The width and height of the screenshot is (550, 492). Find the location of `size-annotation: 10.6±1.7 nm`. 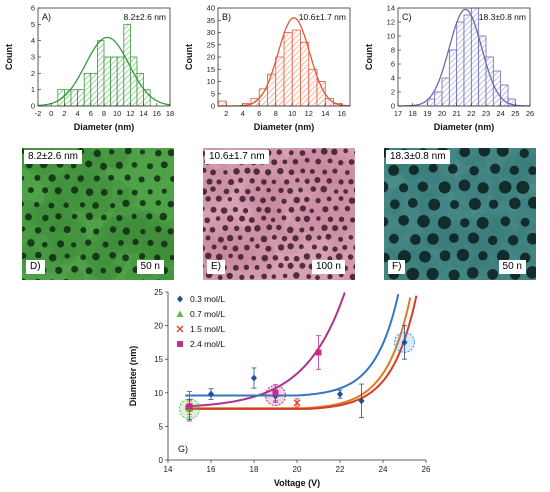

size-annotation: 10.6±1.7 nm is located at coordinates (322, 17).